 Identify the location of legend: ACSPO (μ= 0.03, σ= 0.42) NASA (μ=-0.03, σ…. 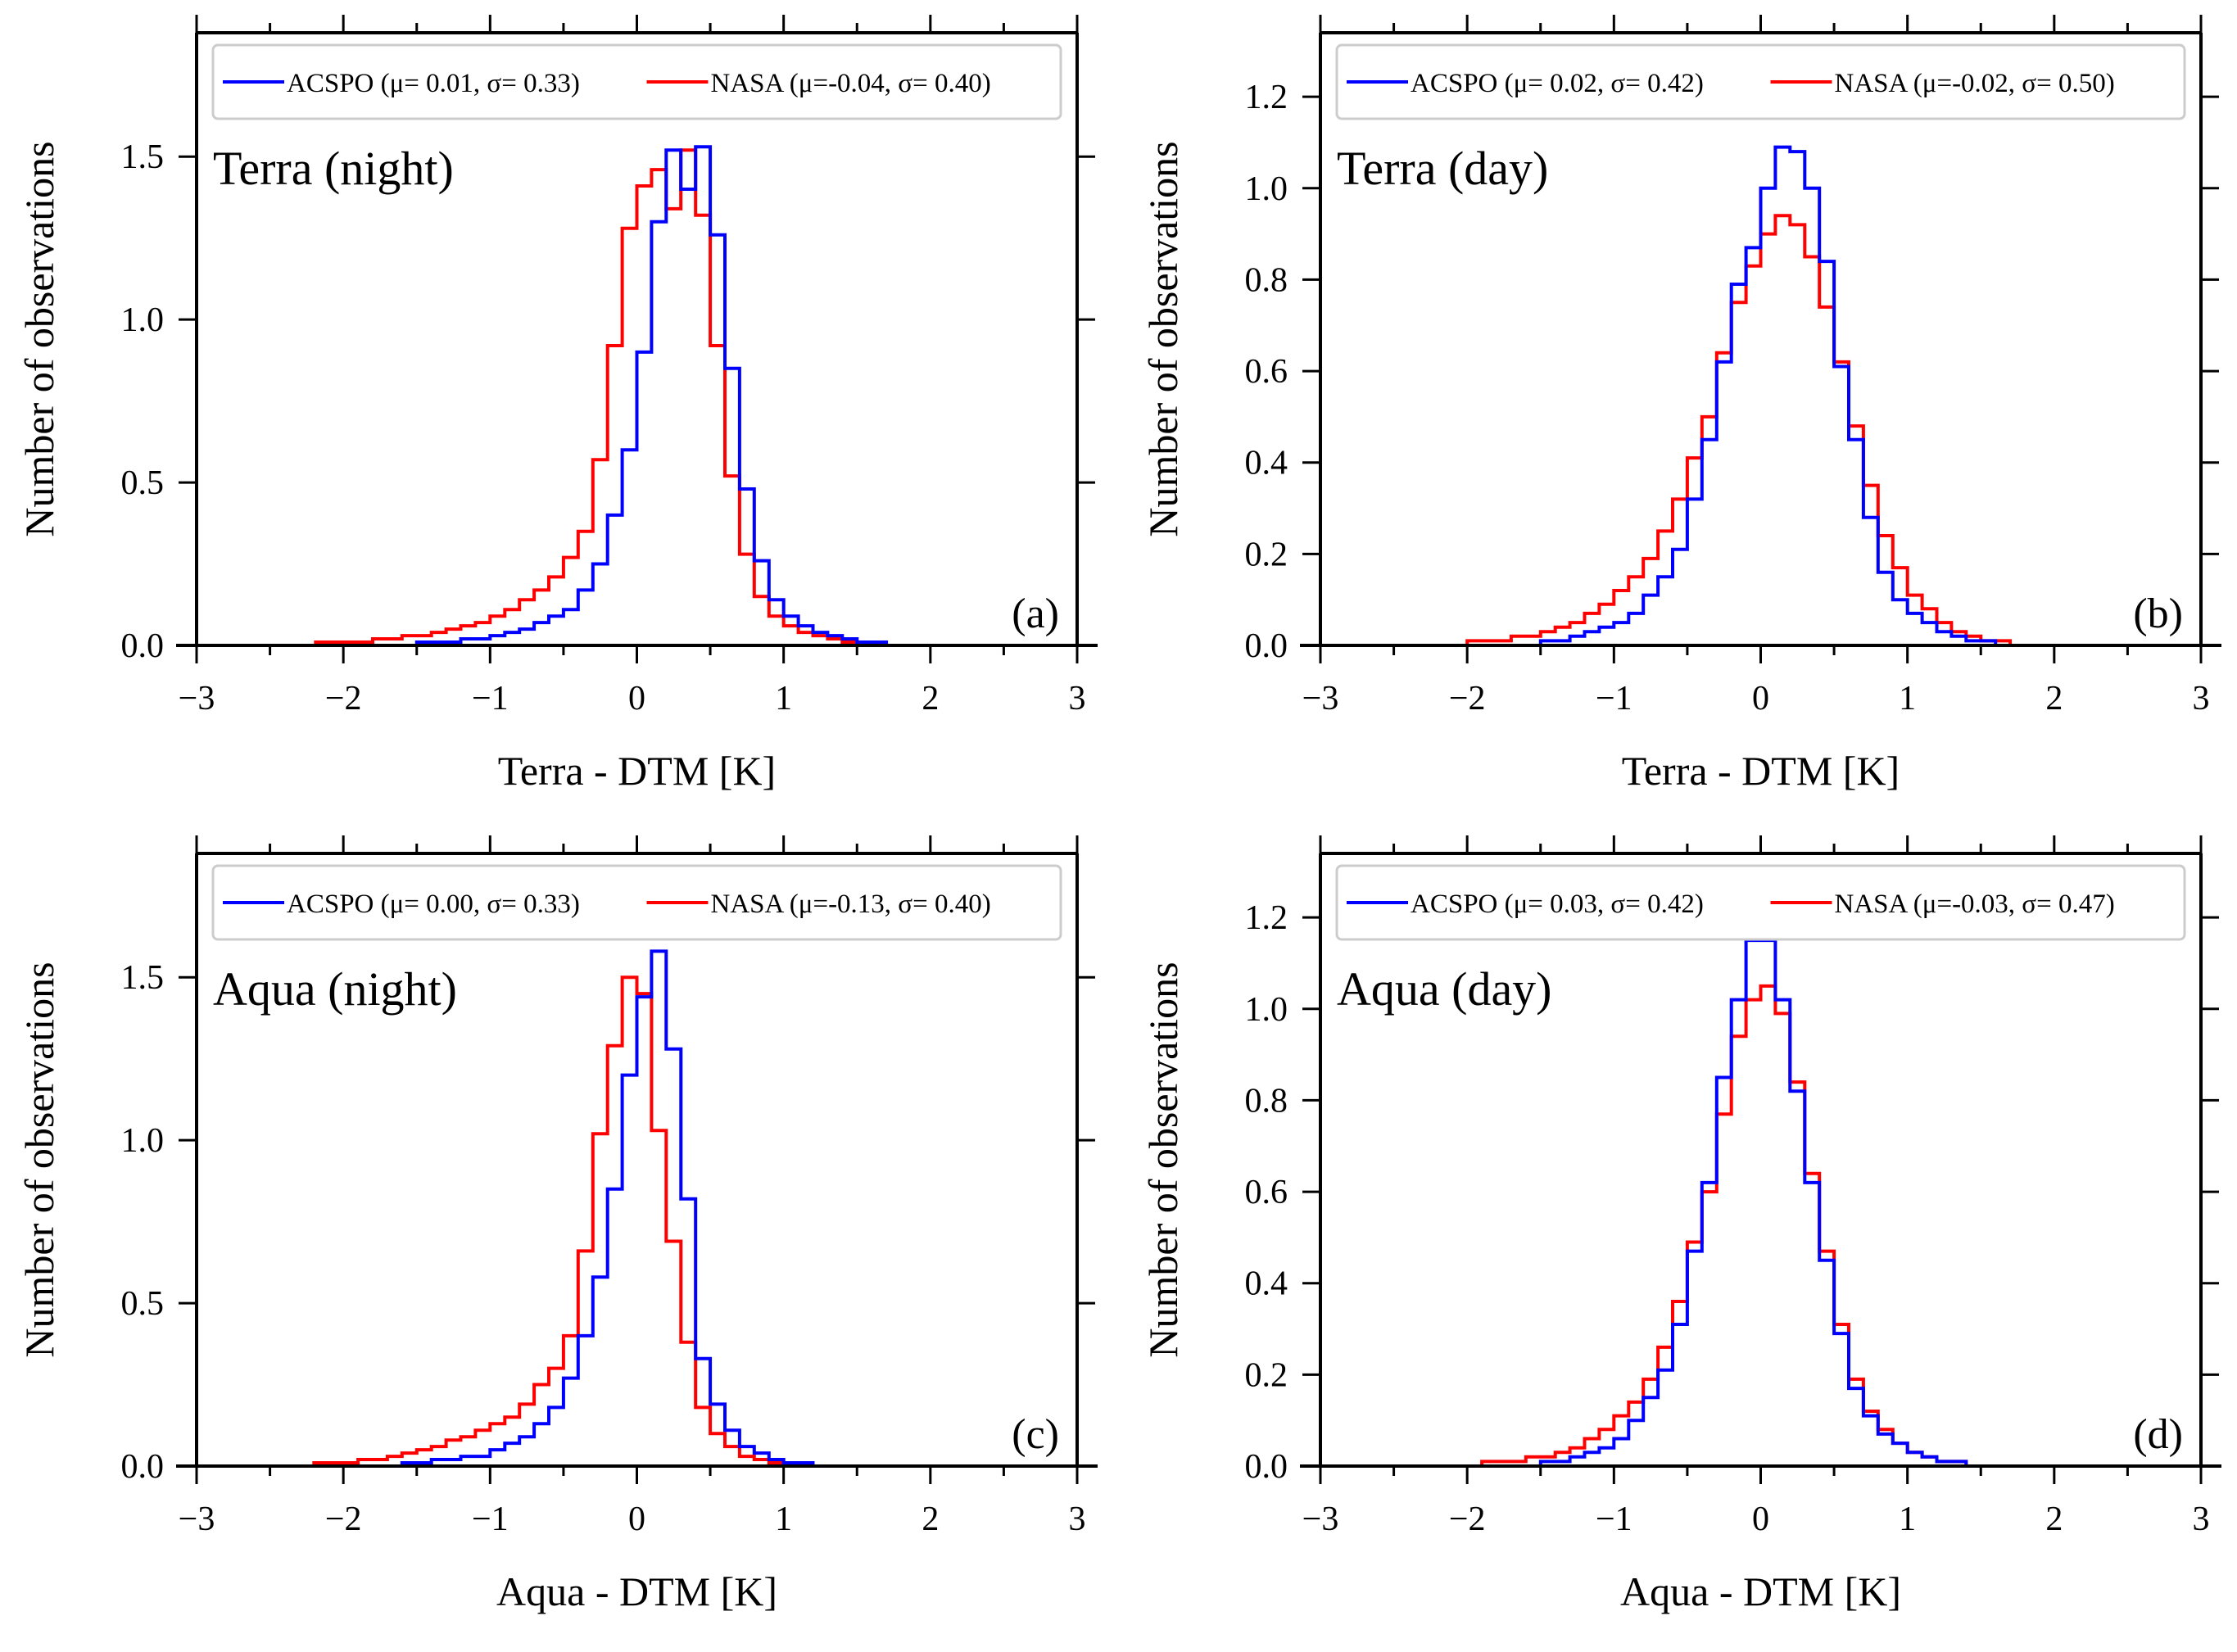
(1761, 902).